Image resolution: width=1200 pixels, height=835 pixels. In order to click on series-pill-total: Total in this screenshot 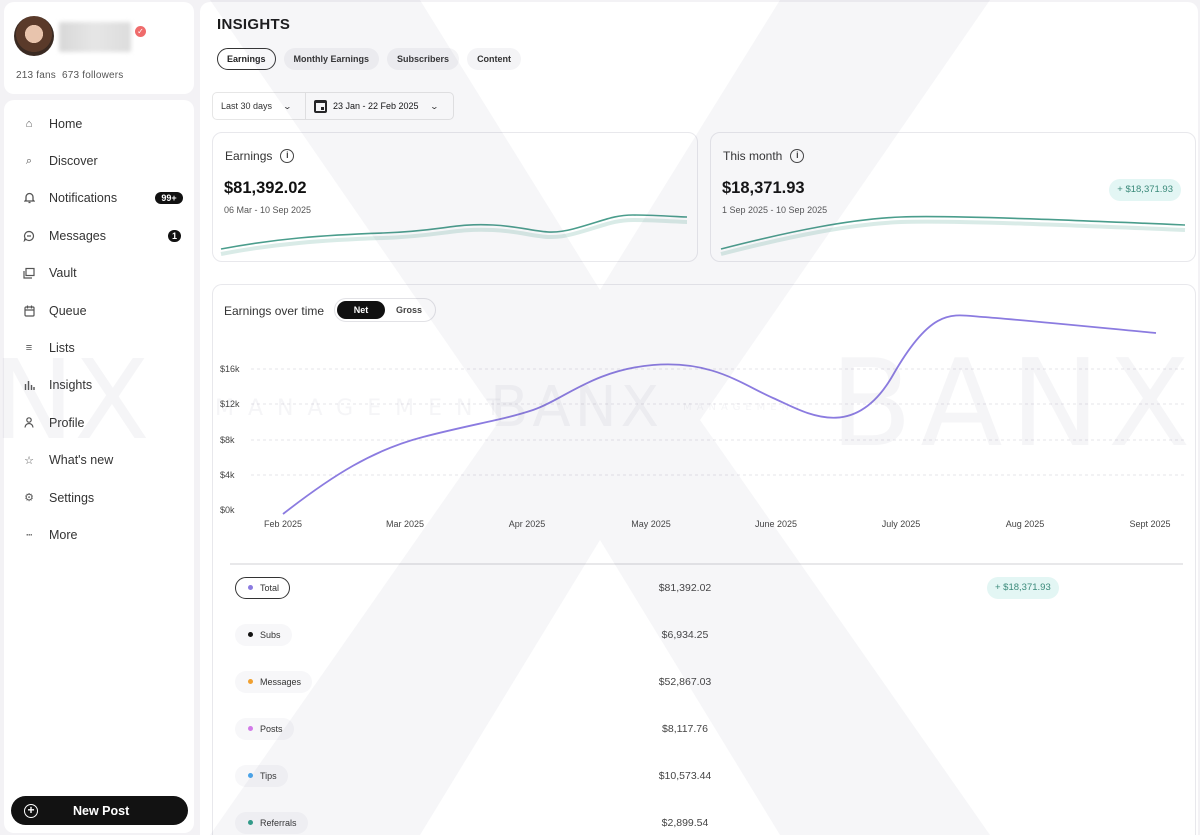, I will do `click(263, 587)`.